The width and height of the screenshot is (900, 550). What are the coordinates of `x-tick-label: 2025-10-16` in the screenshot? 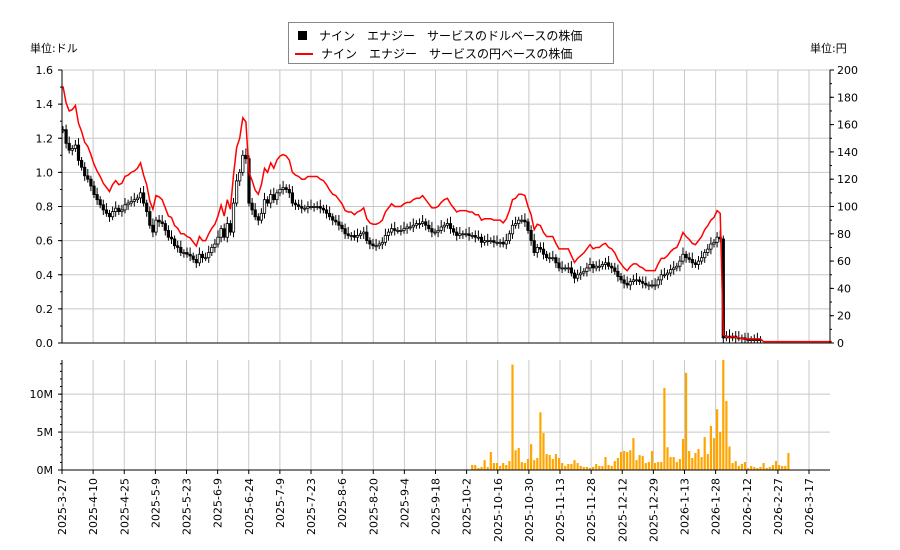 It's located at (498, 510).